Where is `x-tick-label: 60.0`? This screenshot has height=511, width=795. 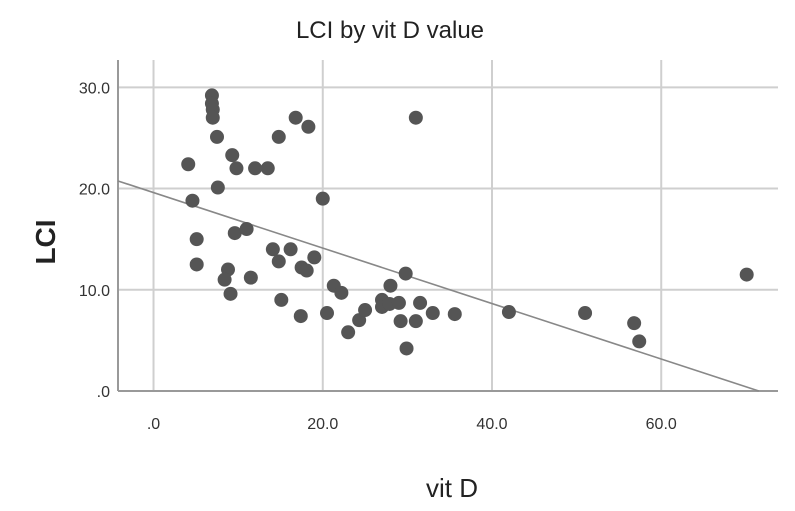 x-tick-label: 60.0 is located at coordinates (661, 424).